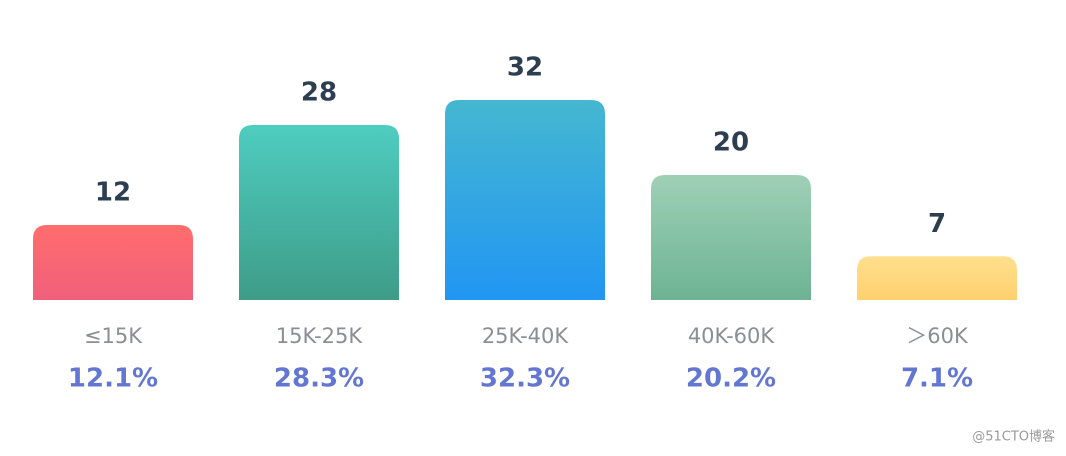  What do you see at coordinates (731, 143) in the screenshot?
I see `value-label: 20` at bounding box center [731, 143].